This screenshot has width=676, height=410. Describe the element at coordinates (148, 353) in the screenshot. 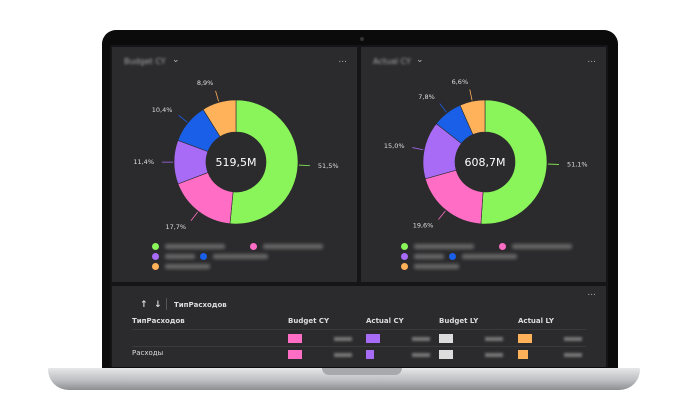

I see `row-label: Расходы` at that location.